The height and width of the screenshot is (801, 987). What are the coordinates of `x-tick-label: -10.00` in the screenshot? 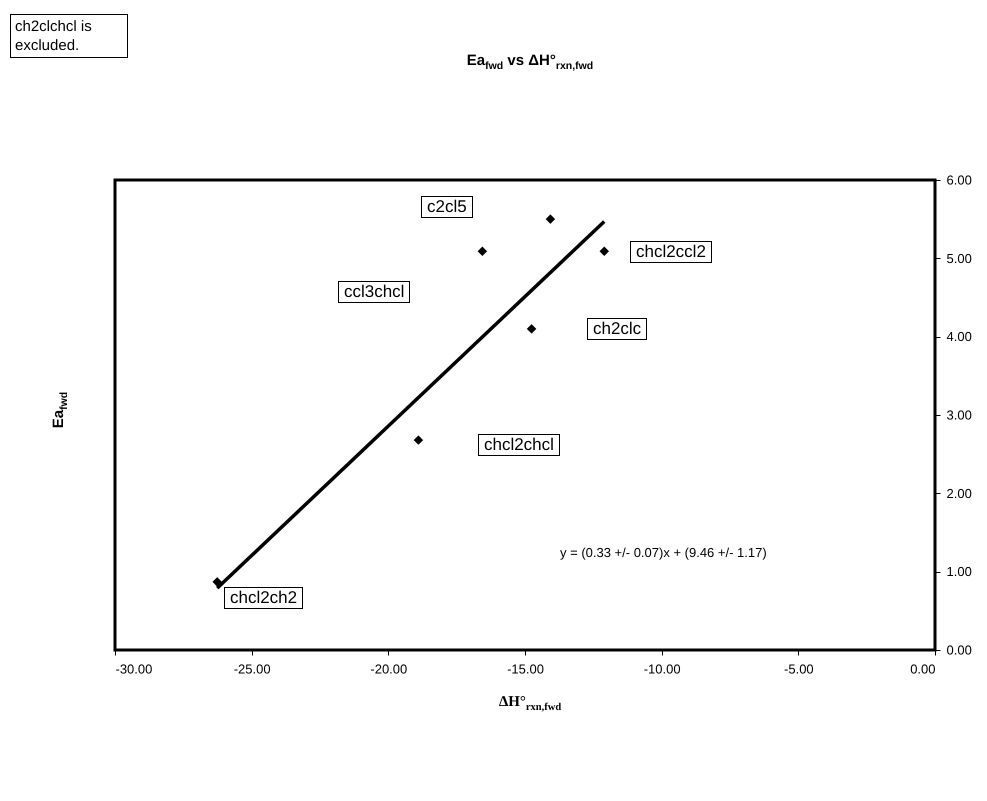 It's located at (662, 669).